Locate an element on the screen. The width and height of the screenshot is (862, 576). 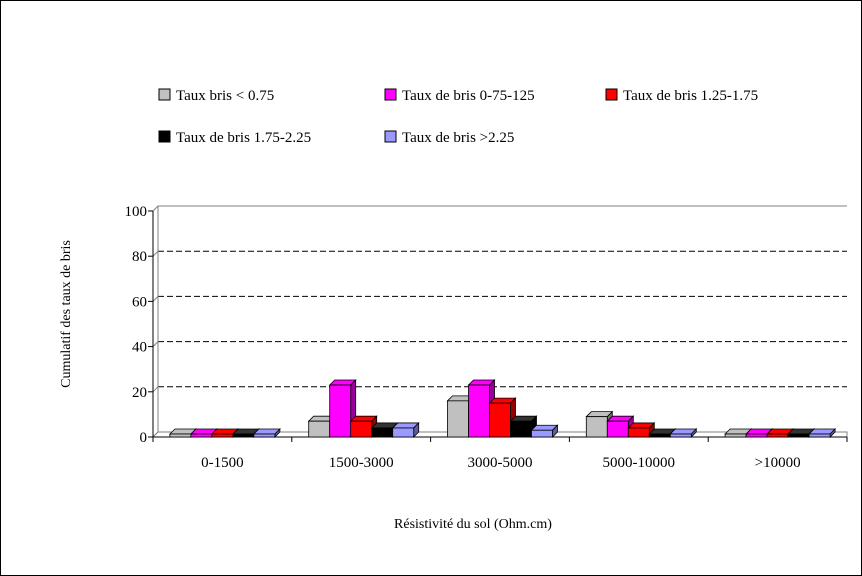
bars is located at coordinates (502, 408).